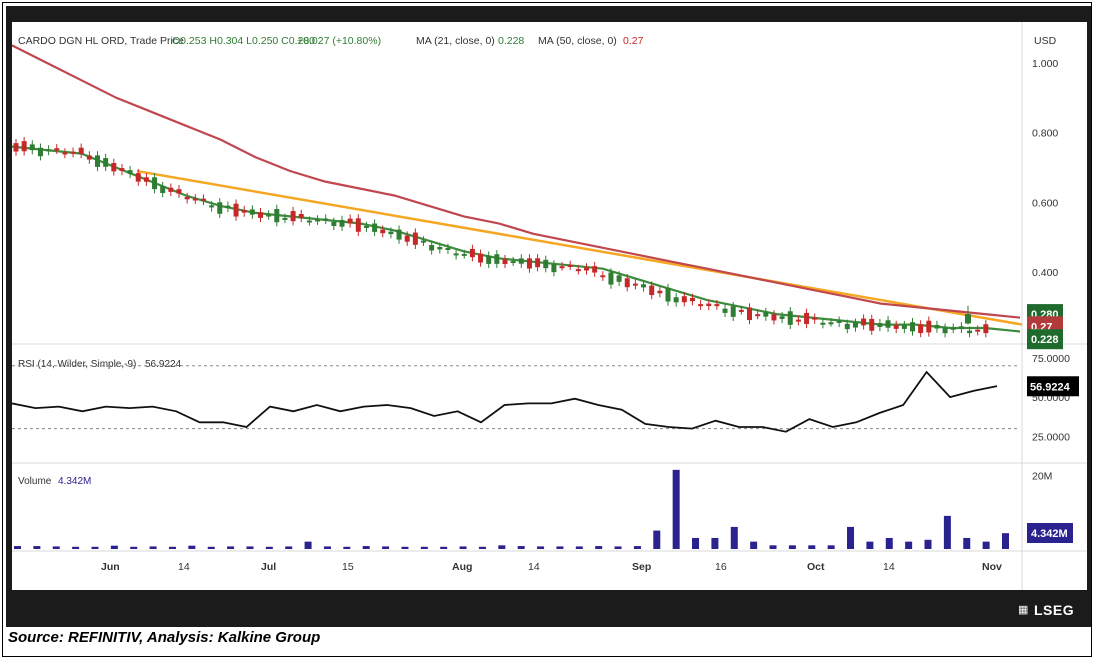 The height and width of the screenshot is (660, 1096). Describe the element at coordinates (455, 41) in the screenshot. I see `ma21-label: MA (21, close, 0)` at that location.